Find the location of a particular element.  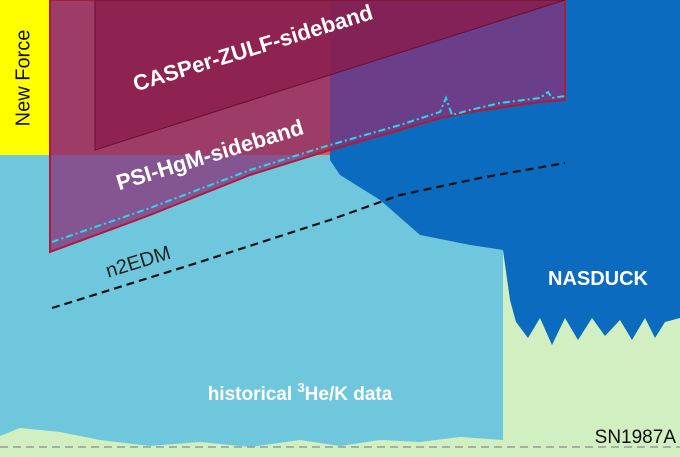

label-part: 3 is located at coordinates (300, 387).